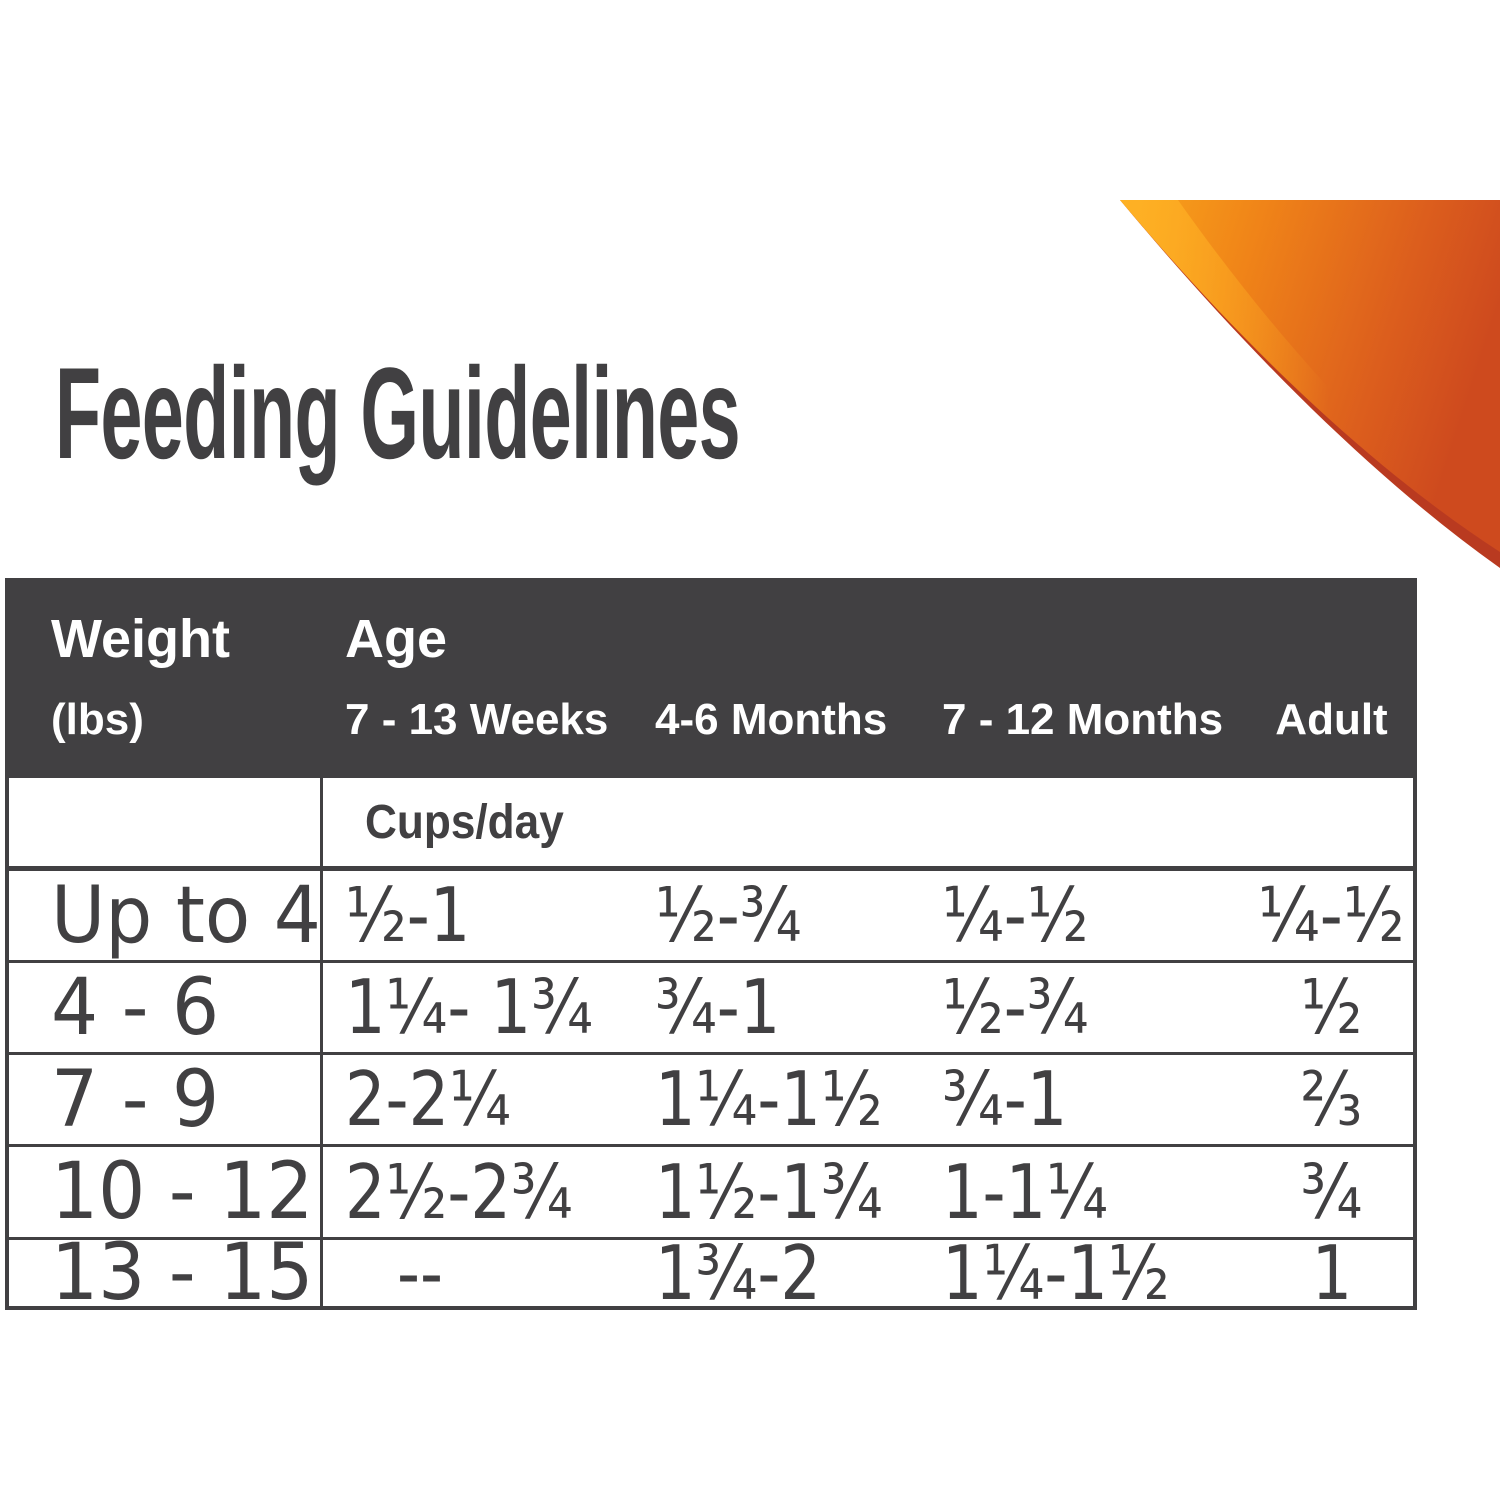 Image resolution: width=1500 pixels, height=1500 pixels. I want to click on age-header-cell: Age, so click(484, 639).